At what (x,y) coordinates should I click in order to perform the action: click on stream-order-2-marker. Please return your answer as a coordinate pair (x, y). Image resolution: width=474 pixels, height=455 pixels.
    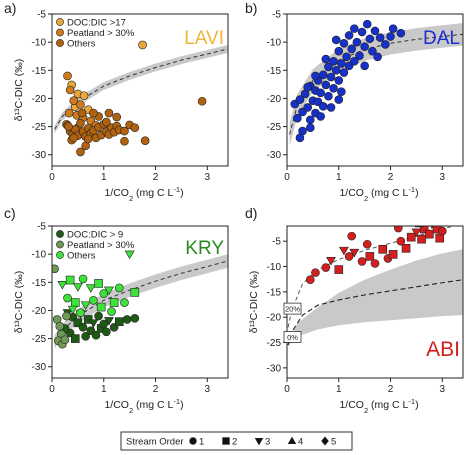
    Looking at the image, I should click on (226, 441).